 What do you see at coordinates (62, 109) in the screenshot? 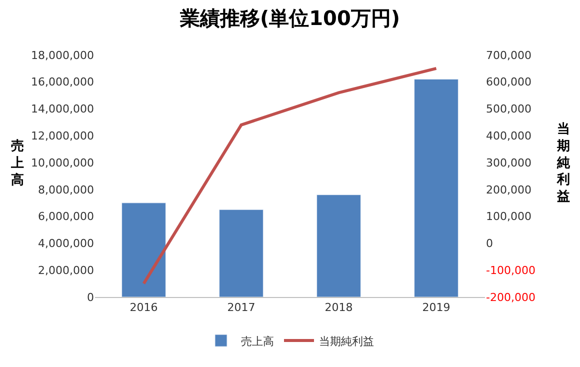
I see `y-tick-label: 14,000,000` at bounding box center [62, 109].